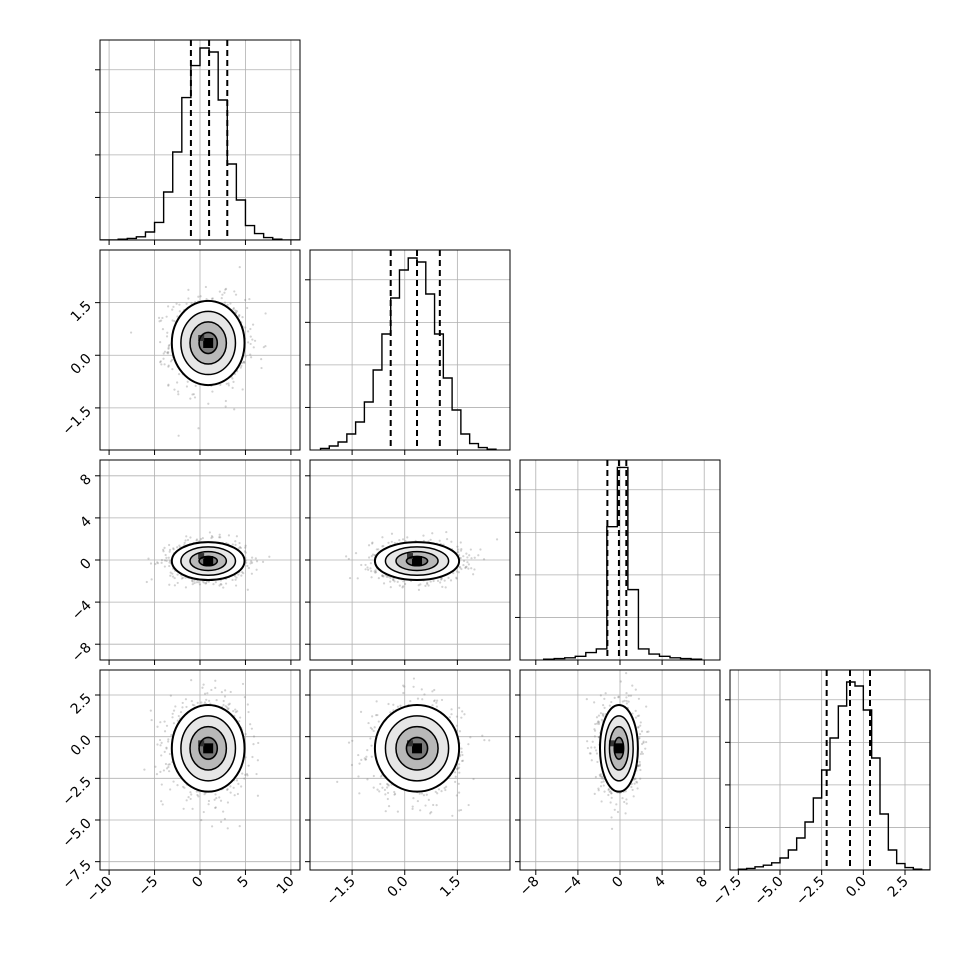 This screenshot has width=970, height=970. Describe the element at coordinates (833, 775) in the screenshot. I see `hist-outline` at that location.